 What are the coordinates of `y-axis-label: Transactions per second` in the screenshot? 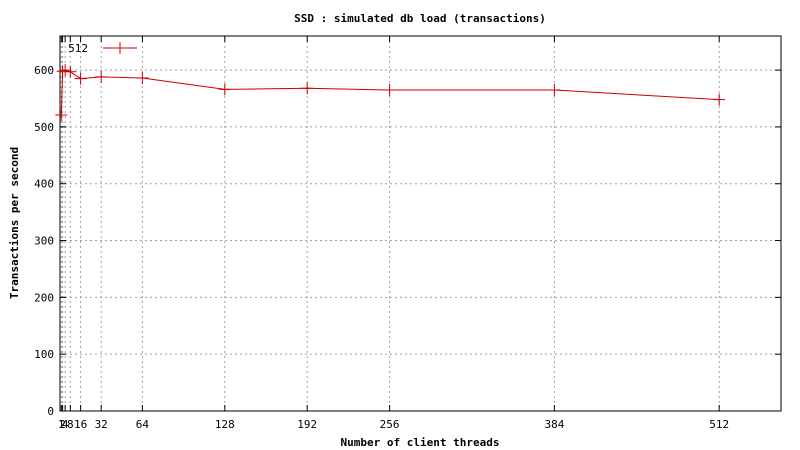 It's located at (14, 223).